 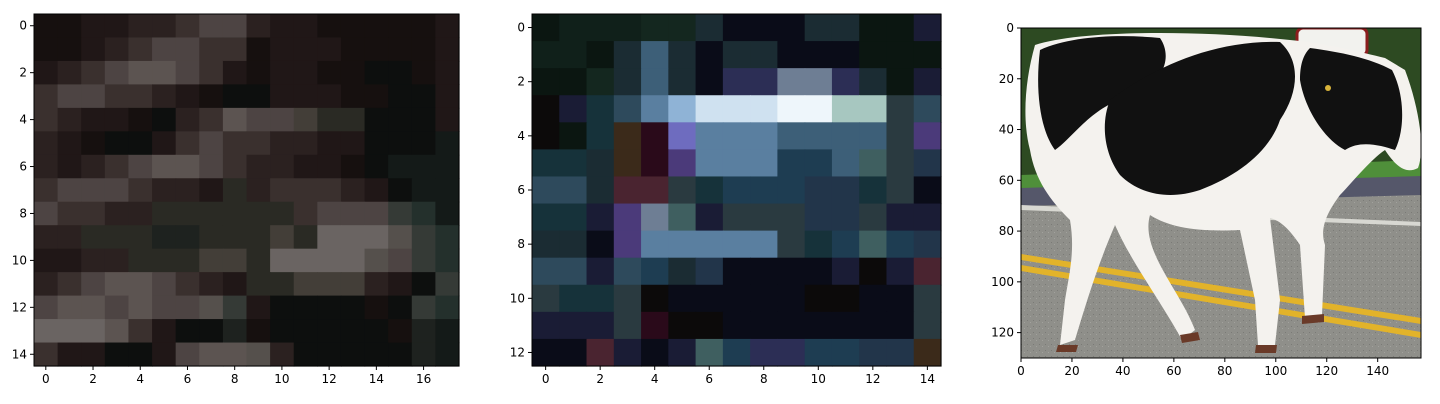 What do you see at coordinates (521, 244) in the screenshot?
I see `y-tick-label: 8` at bounding box center [521, 244].